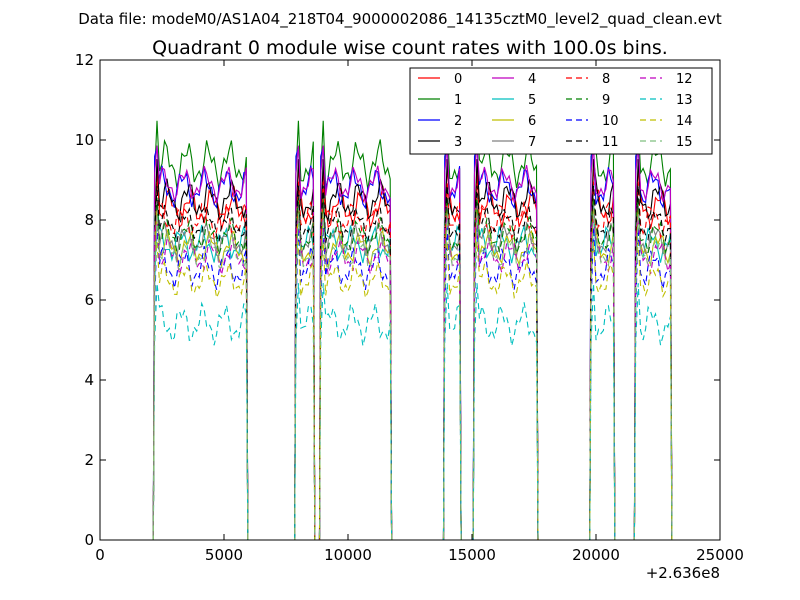 This screenshot has width=800, height=600. Describe the element at coordinates (458, 121) in the screenshot. I see `legend-label-2: 2` at that location.